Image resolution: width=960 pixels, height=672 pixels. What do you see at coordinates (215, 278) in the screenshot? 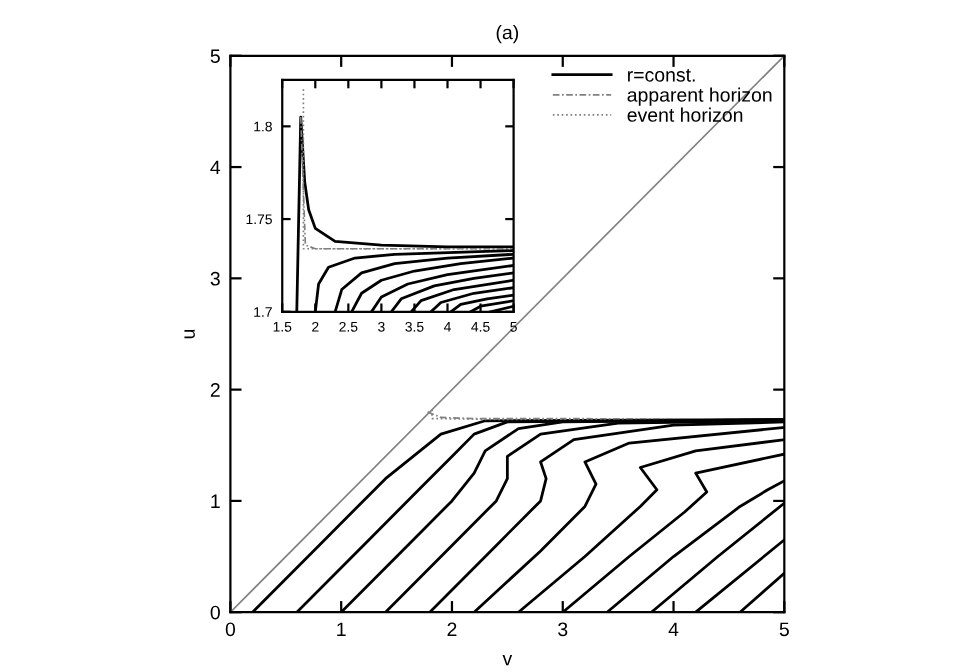
I see `y-tick-label: 3` at bounding box center [215, 278].